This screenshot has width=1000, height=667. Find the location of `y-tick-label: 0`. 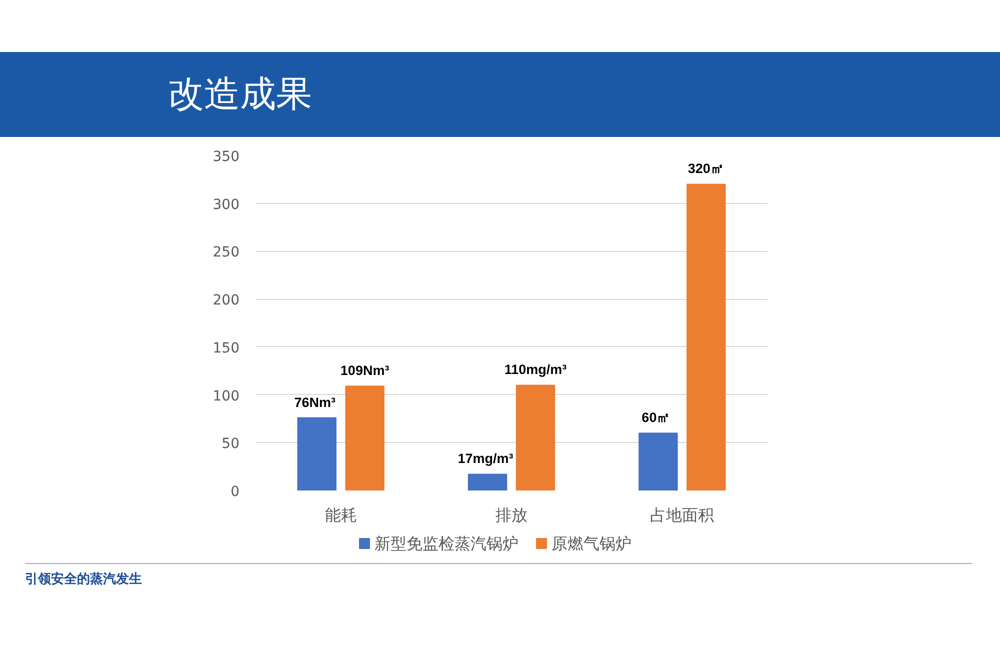

y-tick-label: 0 is located at coordinates (235, 492).